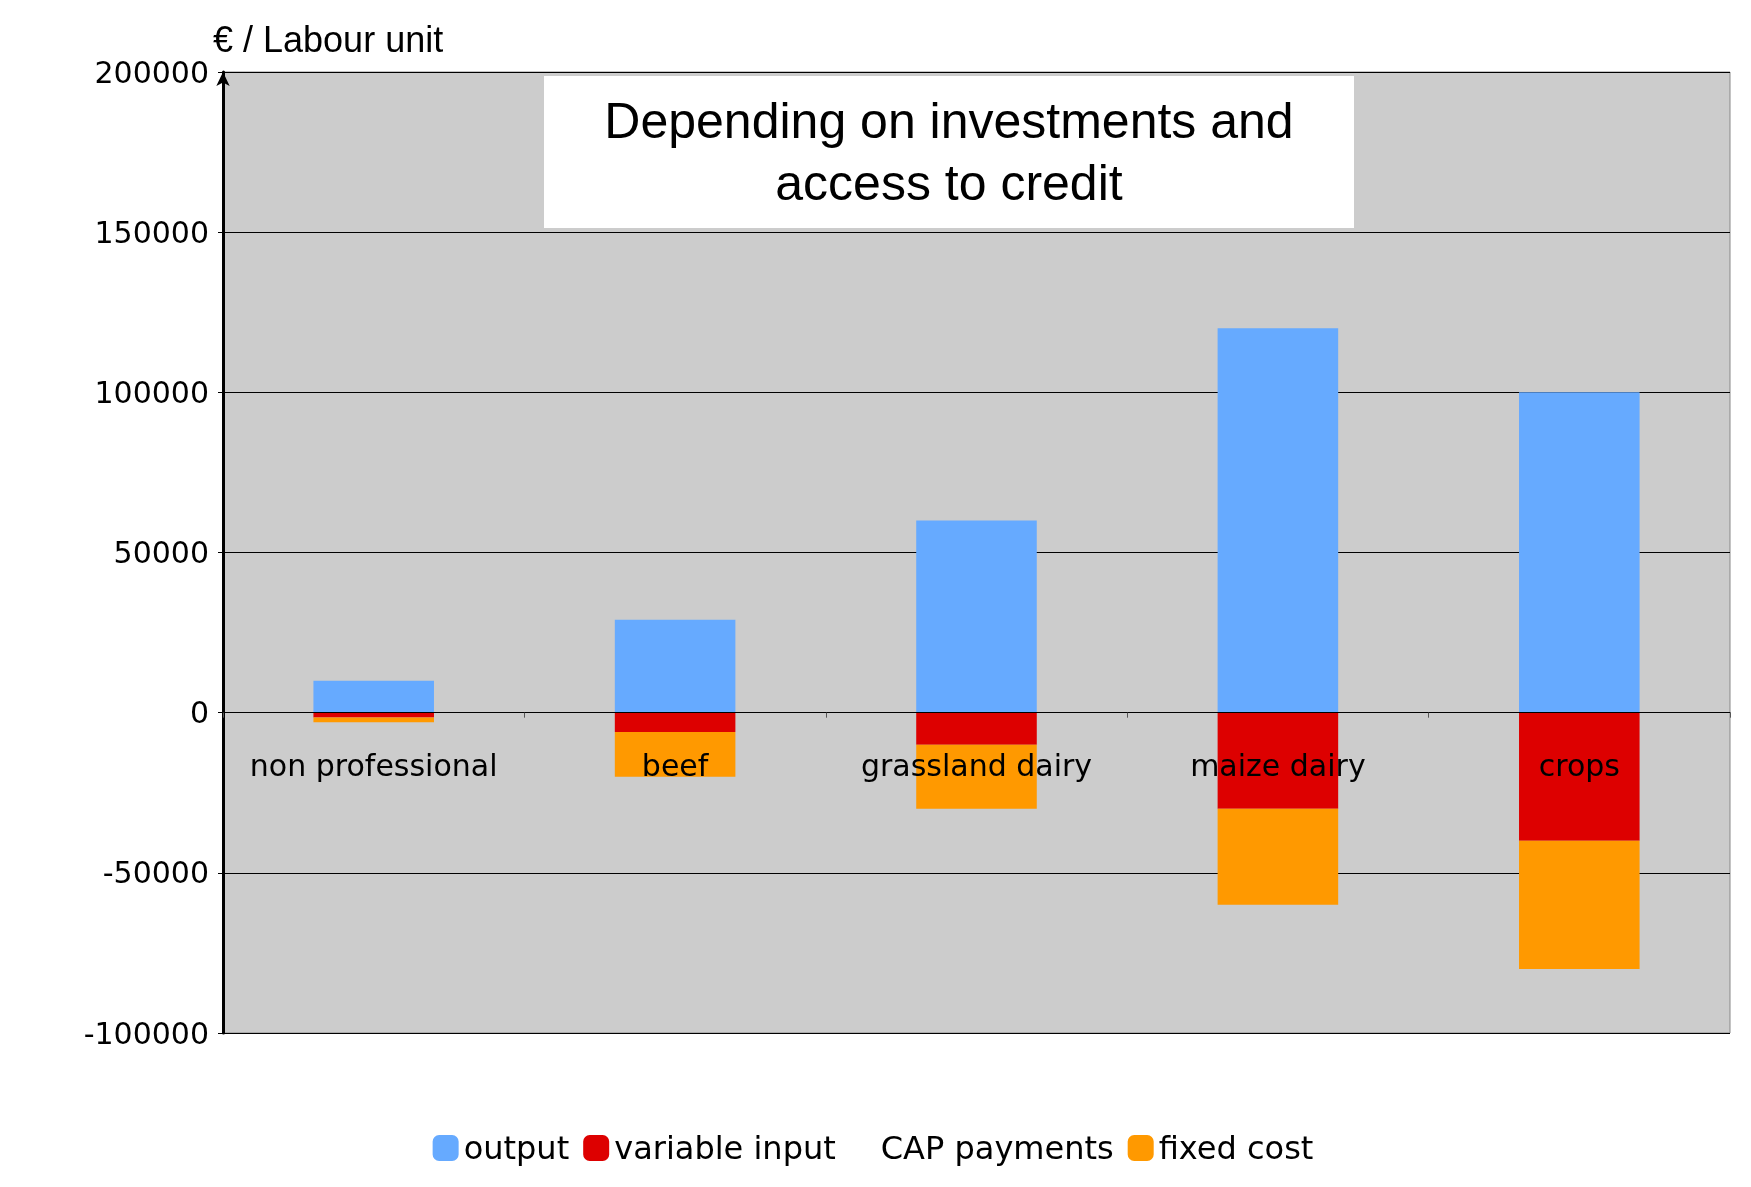 The image size is (1751, 1187). What do you see at coordinates (146, 1033) in the screenshot?
I see `y-tick-label: -100000` at bounding box center [146, 1033].